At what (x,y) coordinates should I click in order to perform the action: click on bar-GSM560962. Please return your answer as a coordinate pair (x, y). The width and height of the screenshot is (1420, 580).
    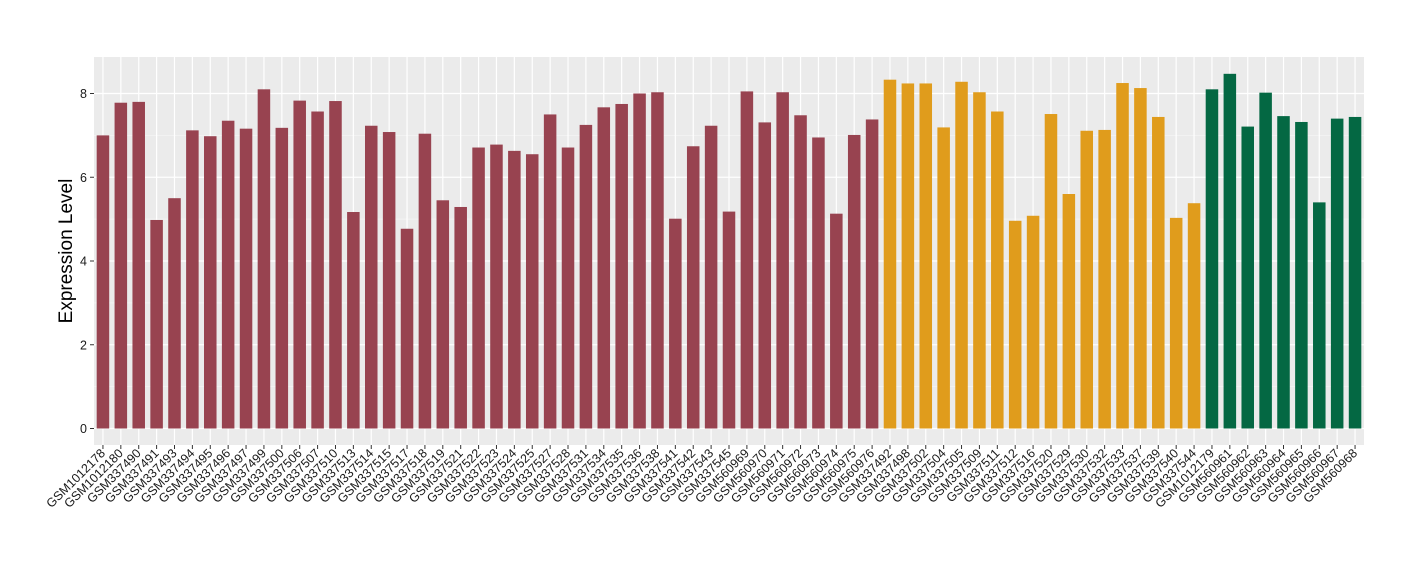
    Looking at the image, I should click on (1247, 277).